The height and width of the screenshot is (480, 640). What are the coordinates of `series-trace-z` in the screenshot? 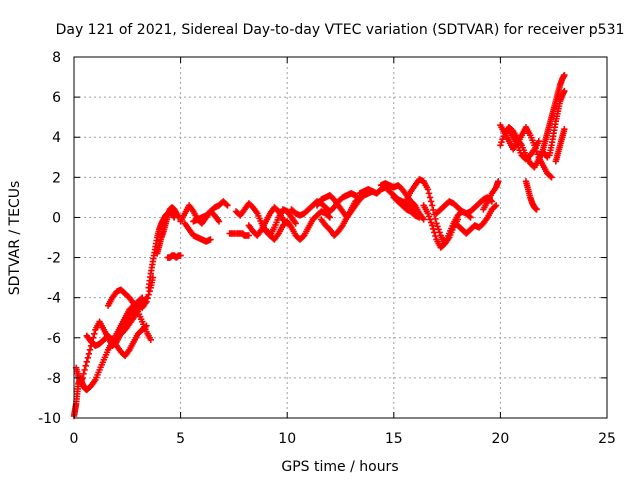 It's located at (491, 195).